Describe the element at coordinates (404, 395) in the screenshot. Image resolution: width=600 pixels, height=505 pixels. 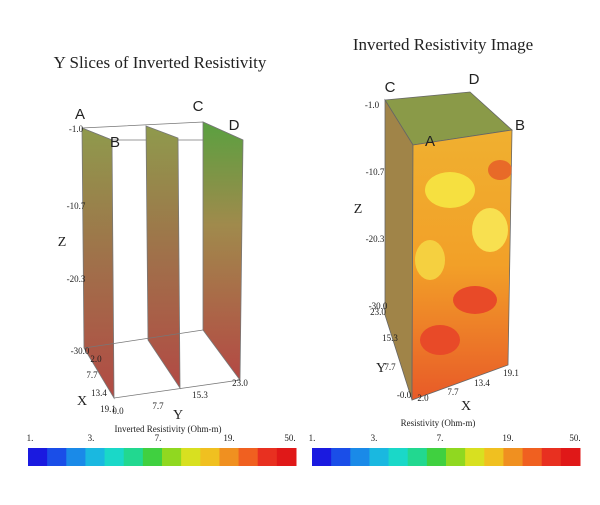
I see `y-tick-label: -0.0` at that location.